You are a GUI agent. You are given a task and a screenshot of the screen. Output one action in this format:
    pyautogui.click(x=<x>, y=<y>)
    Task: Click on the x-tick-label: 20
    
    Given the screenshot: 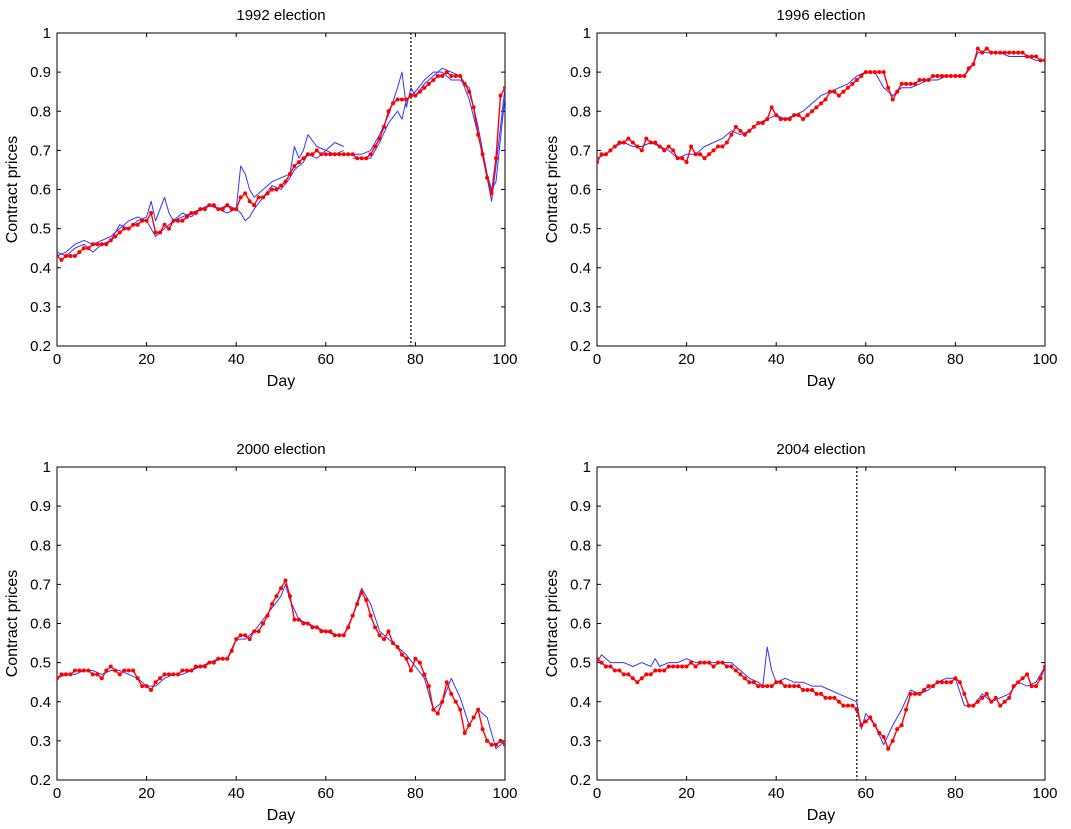 What is the action you would take?
    pyautogui.click(x=686, y=793)
    